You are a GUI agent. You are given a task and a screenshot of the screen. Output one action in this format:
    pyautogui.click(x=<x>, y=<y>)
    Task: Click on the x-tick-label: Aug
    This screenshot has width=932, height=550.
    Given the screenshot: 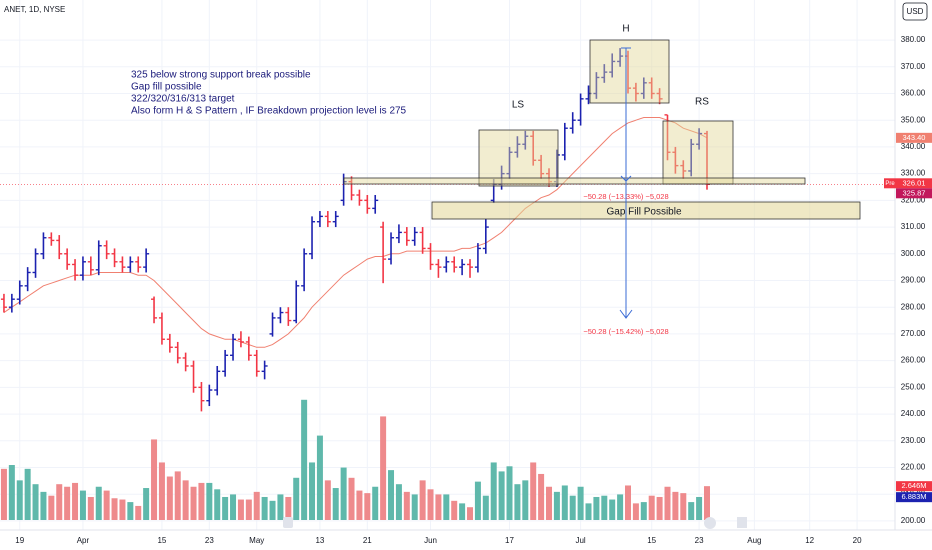 What is the action you would take?
    pyautogui.click(x=754, y=540)
    